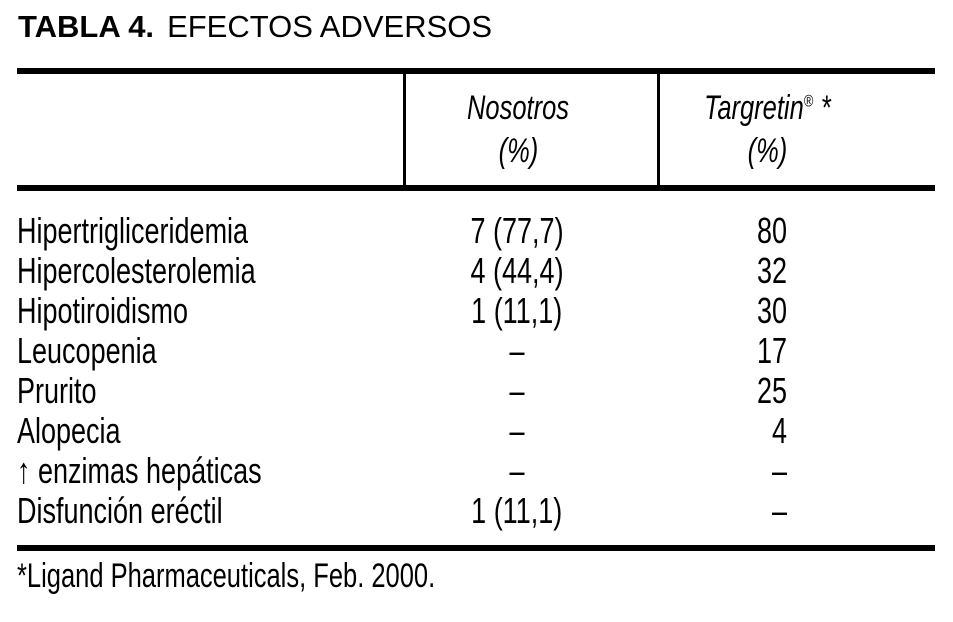 This screenshot has width=953, height=622. What do you see at coordinates (476, 350) in the screenshot?
I see `table-row: Leucopenia – 17` at bounding box center [476, 350].